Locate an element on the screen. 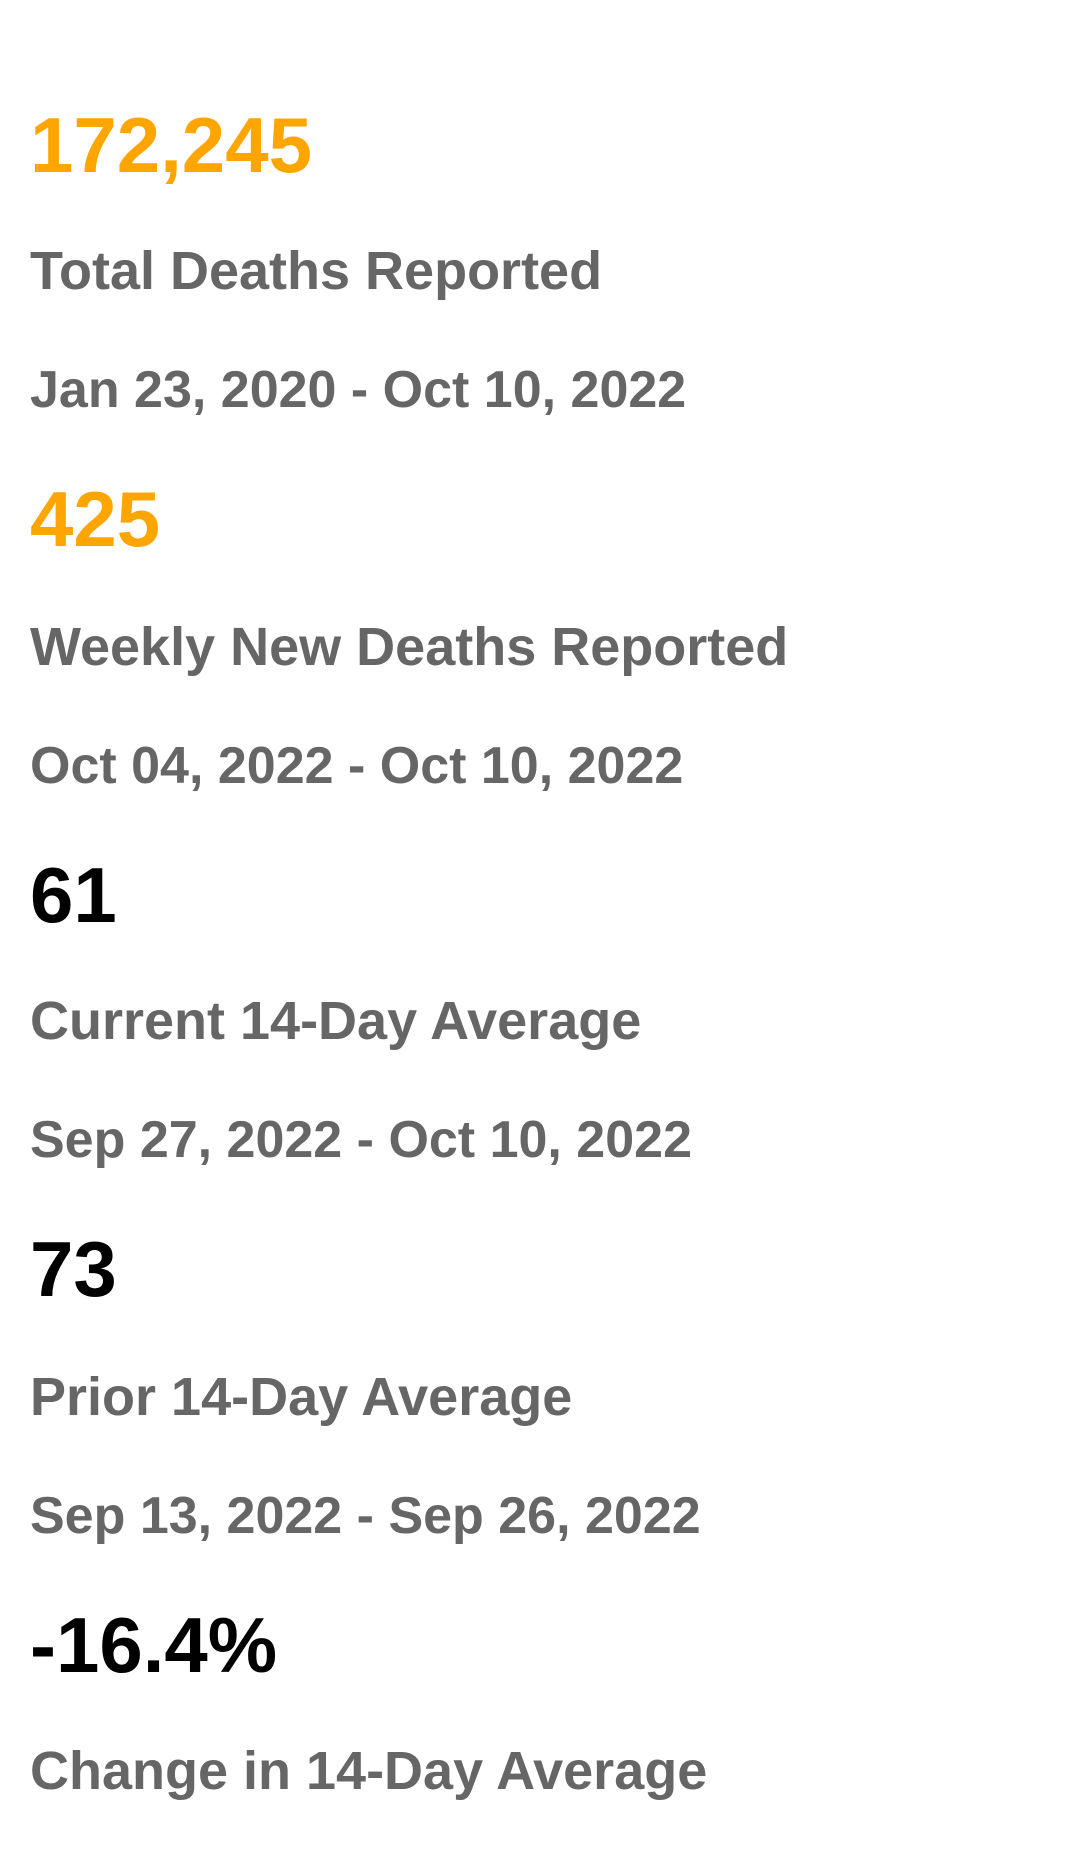  change-average-value: -16.4% is located at coordinates (154, 1645).